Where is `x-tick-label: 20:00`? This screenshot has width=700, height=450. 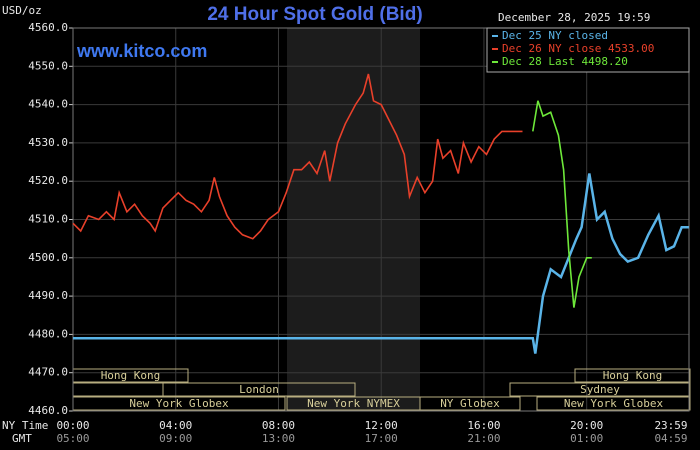 x-tick-label: 20:00 is located at coordinates (586, 425).